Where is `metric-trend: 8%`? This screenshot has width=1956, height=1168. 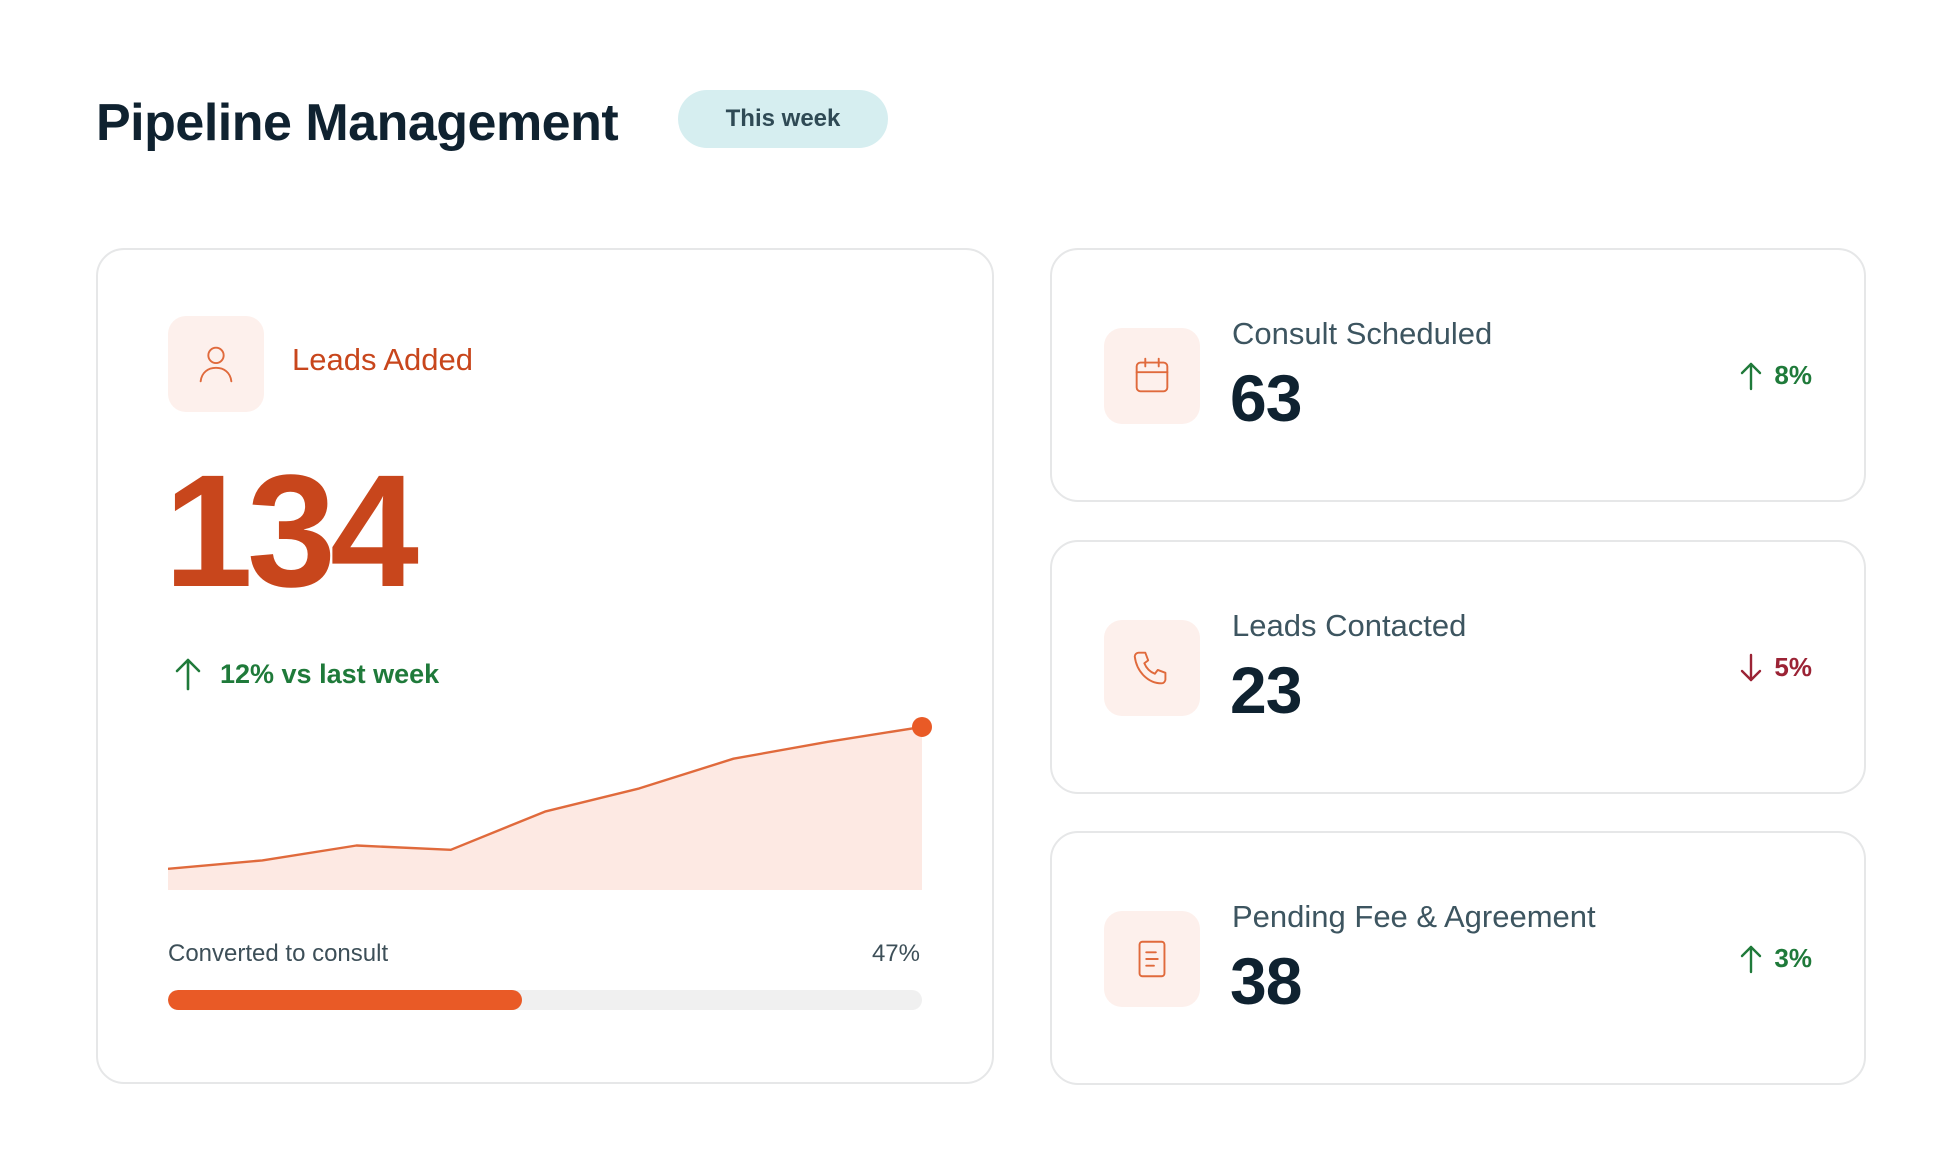
metric-trend: 8% is located at coordinates (1775, 375).